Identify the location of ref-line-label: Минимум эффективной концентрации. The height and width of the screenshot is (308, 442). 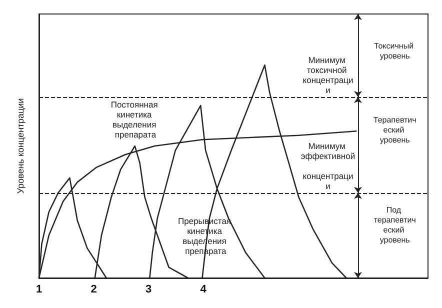
(328, 165).